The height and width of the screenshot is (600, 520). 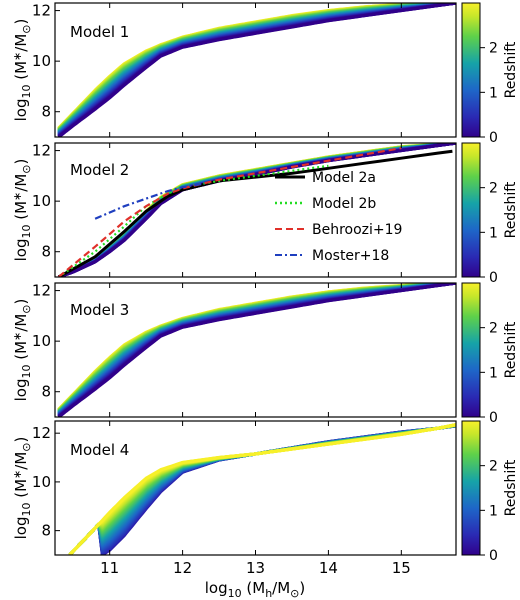 What do you see at coordinates (99, 170) in the screenshot?
I see `panel-title: Model 2` at bounding box center [99, 170].